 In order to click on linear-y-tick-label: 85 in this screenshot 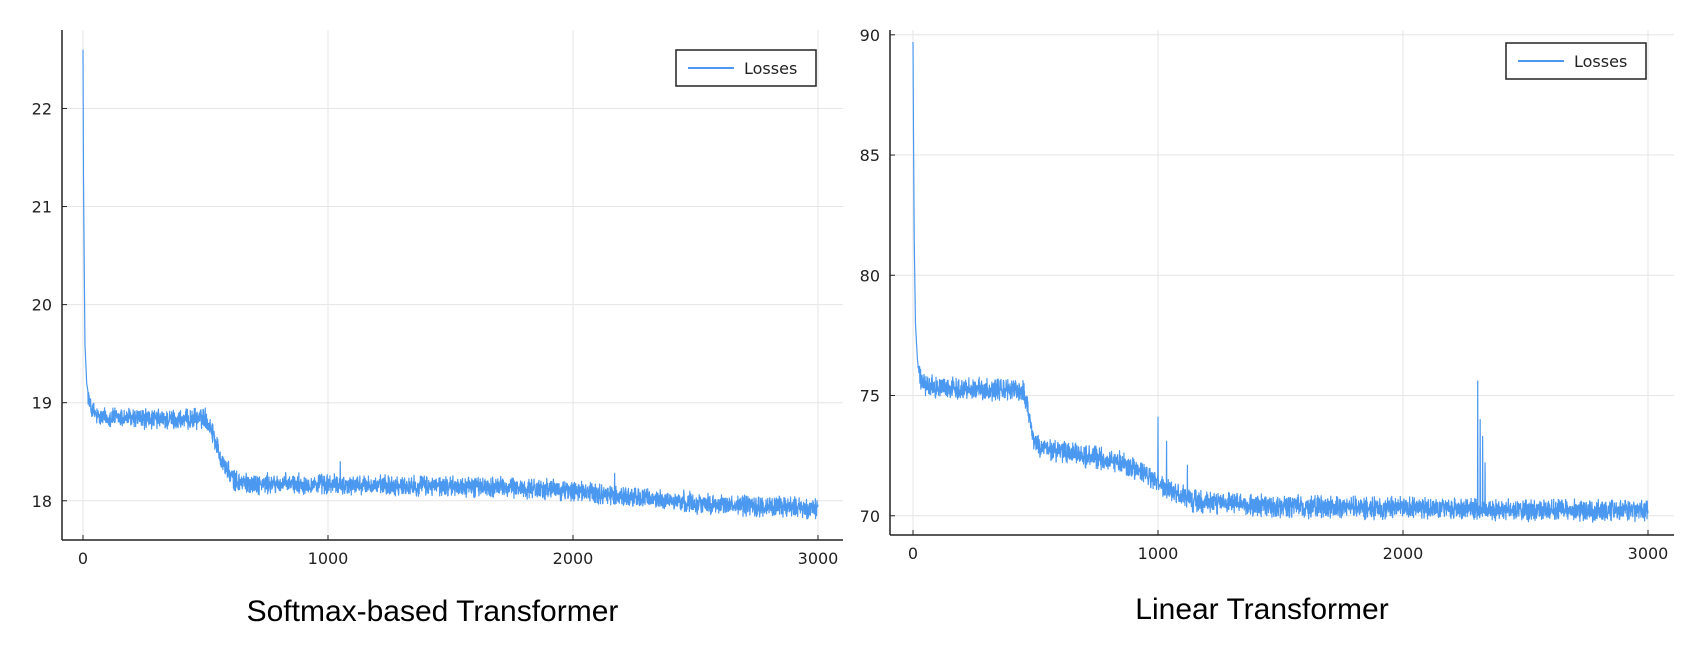, I will do `click(870, 155)`.